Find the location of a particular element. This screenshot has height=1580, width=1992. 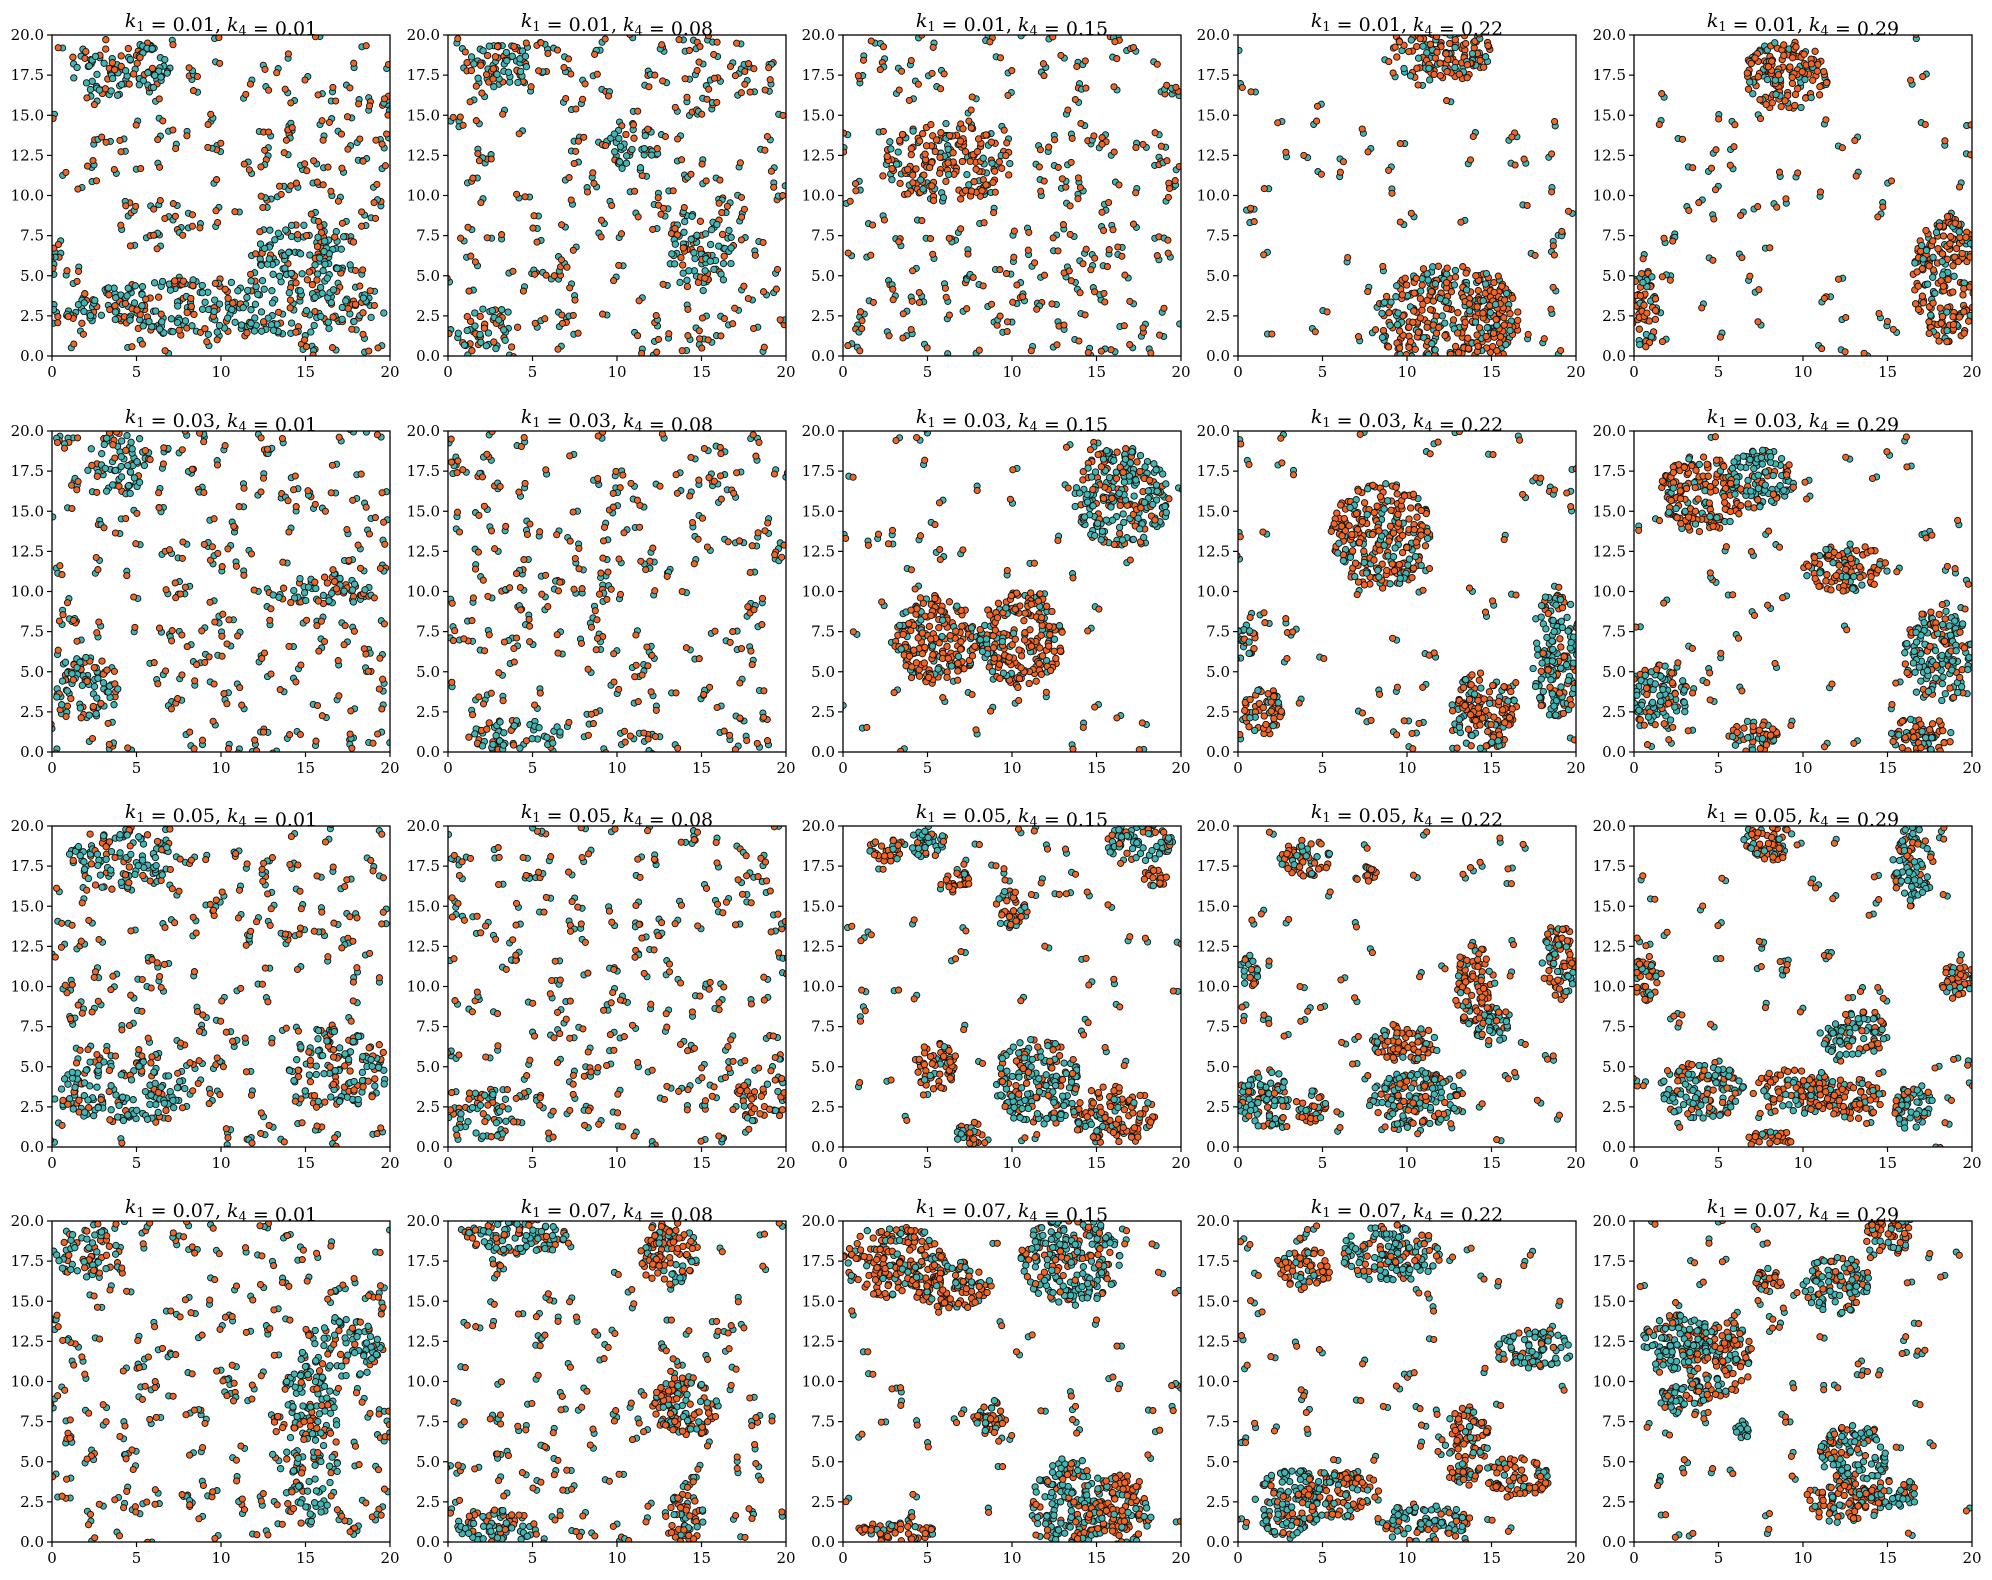

y-tick-label: 20.0 is located at coordinates (27, 431).